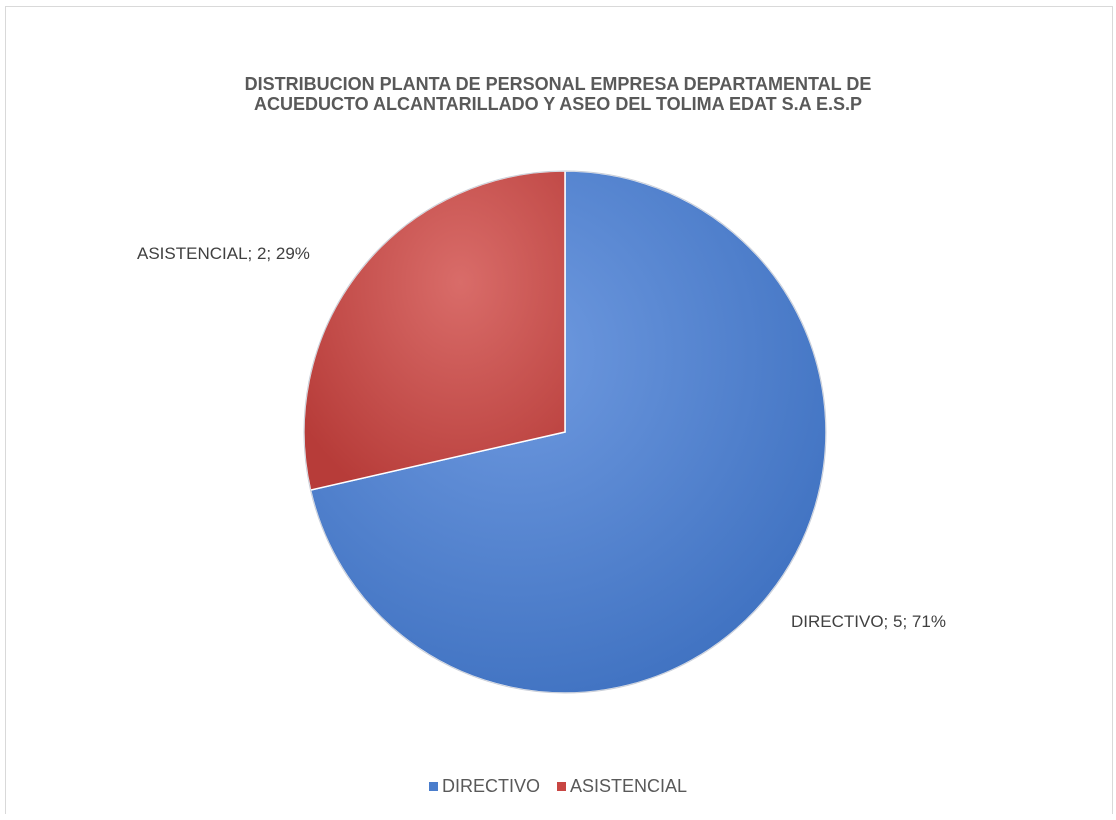  What do you see at coordinates (868, 621) in the screenshot?
I see `data-label-directivo: DIRECTIVO; 5; 71%` at bounding box center [868, 621].